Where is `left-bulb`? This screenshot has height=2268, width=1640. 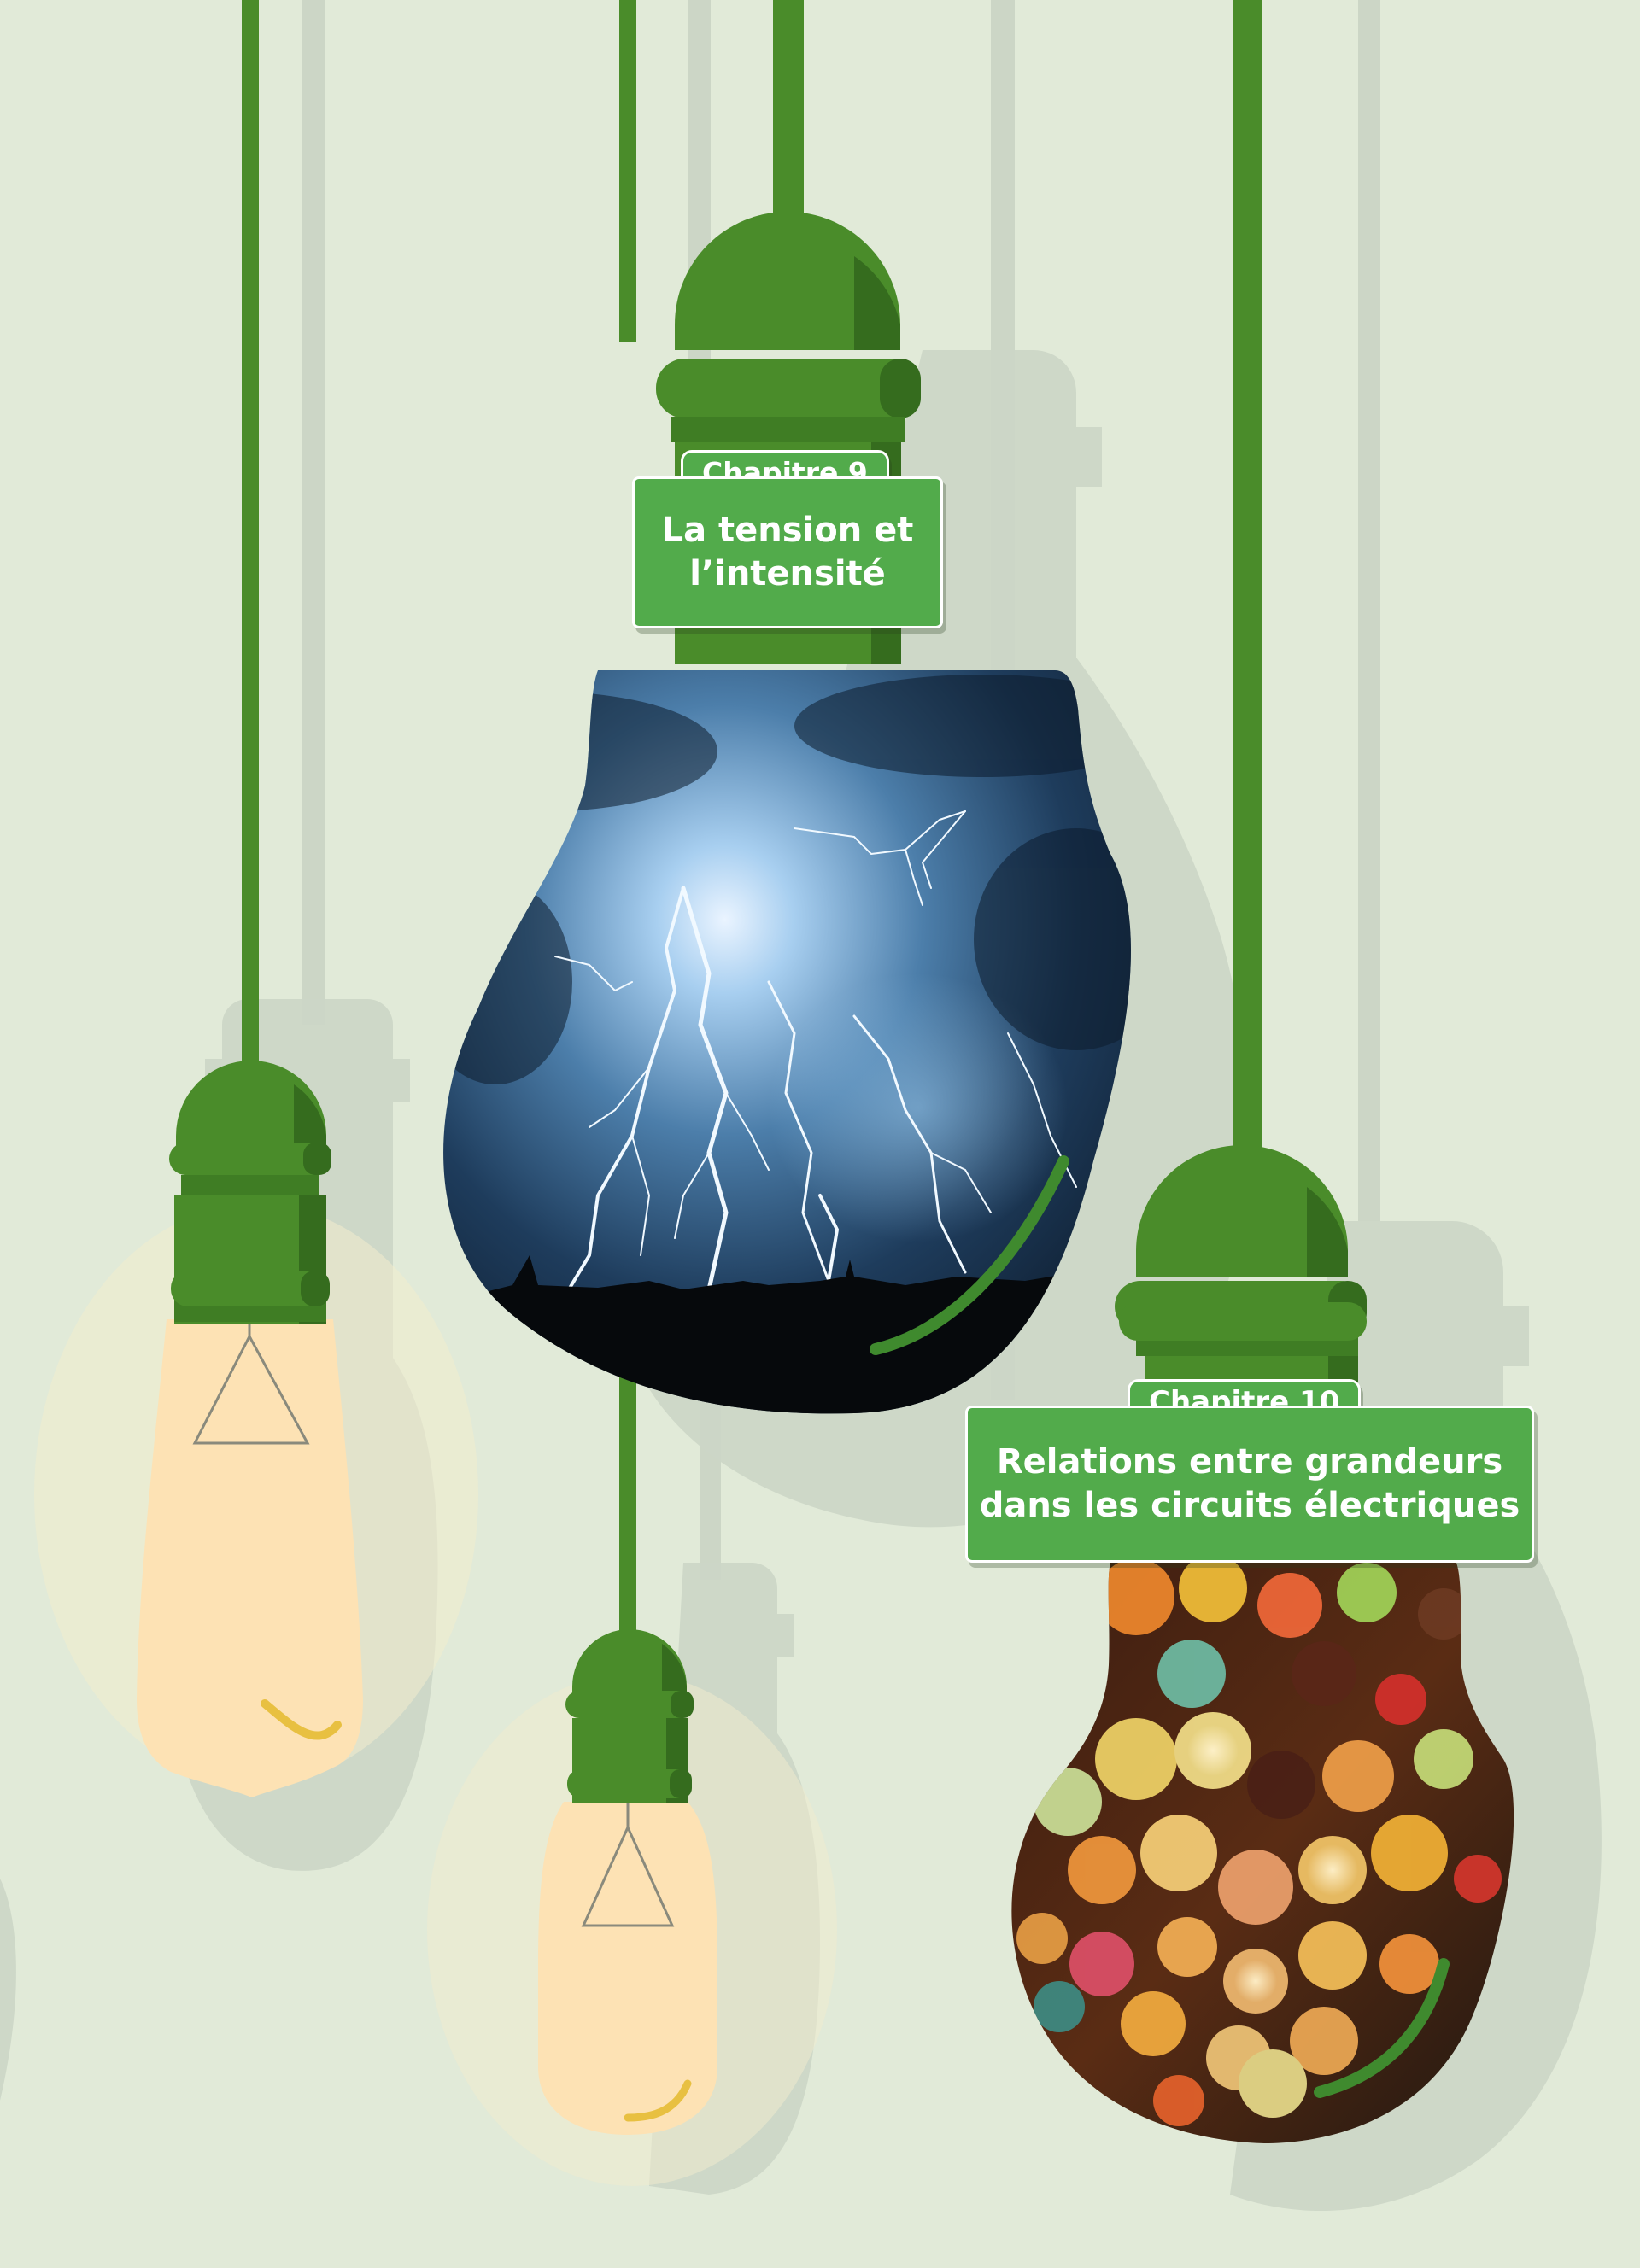 left-bulb is located at coordinates (256, 1429).